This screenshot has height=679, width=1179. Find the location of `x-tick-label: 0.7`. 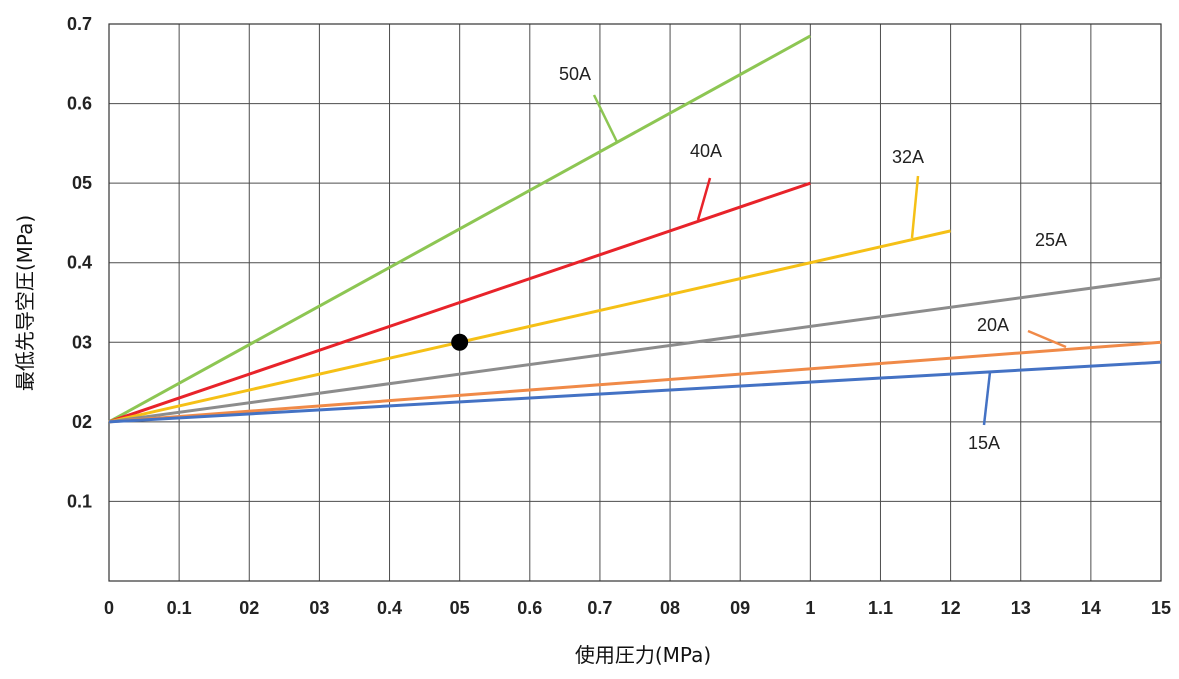

x-tick-label: 0.7 is located at coordinates (599, 608).